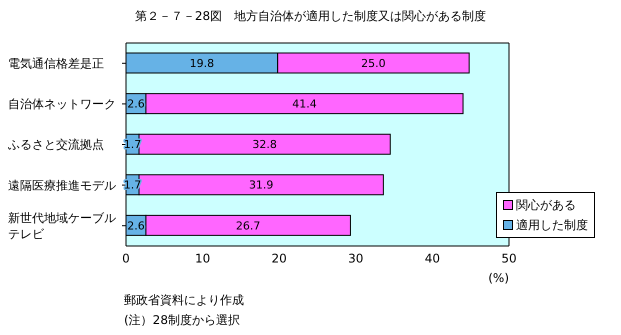 This screenshot has width=621, height=335. What do you see at coordinates (55, 145) in the screenshot?
I see `y-tick-label: ふるさと交流拠点` at bounding box center [55, 145].